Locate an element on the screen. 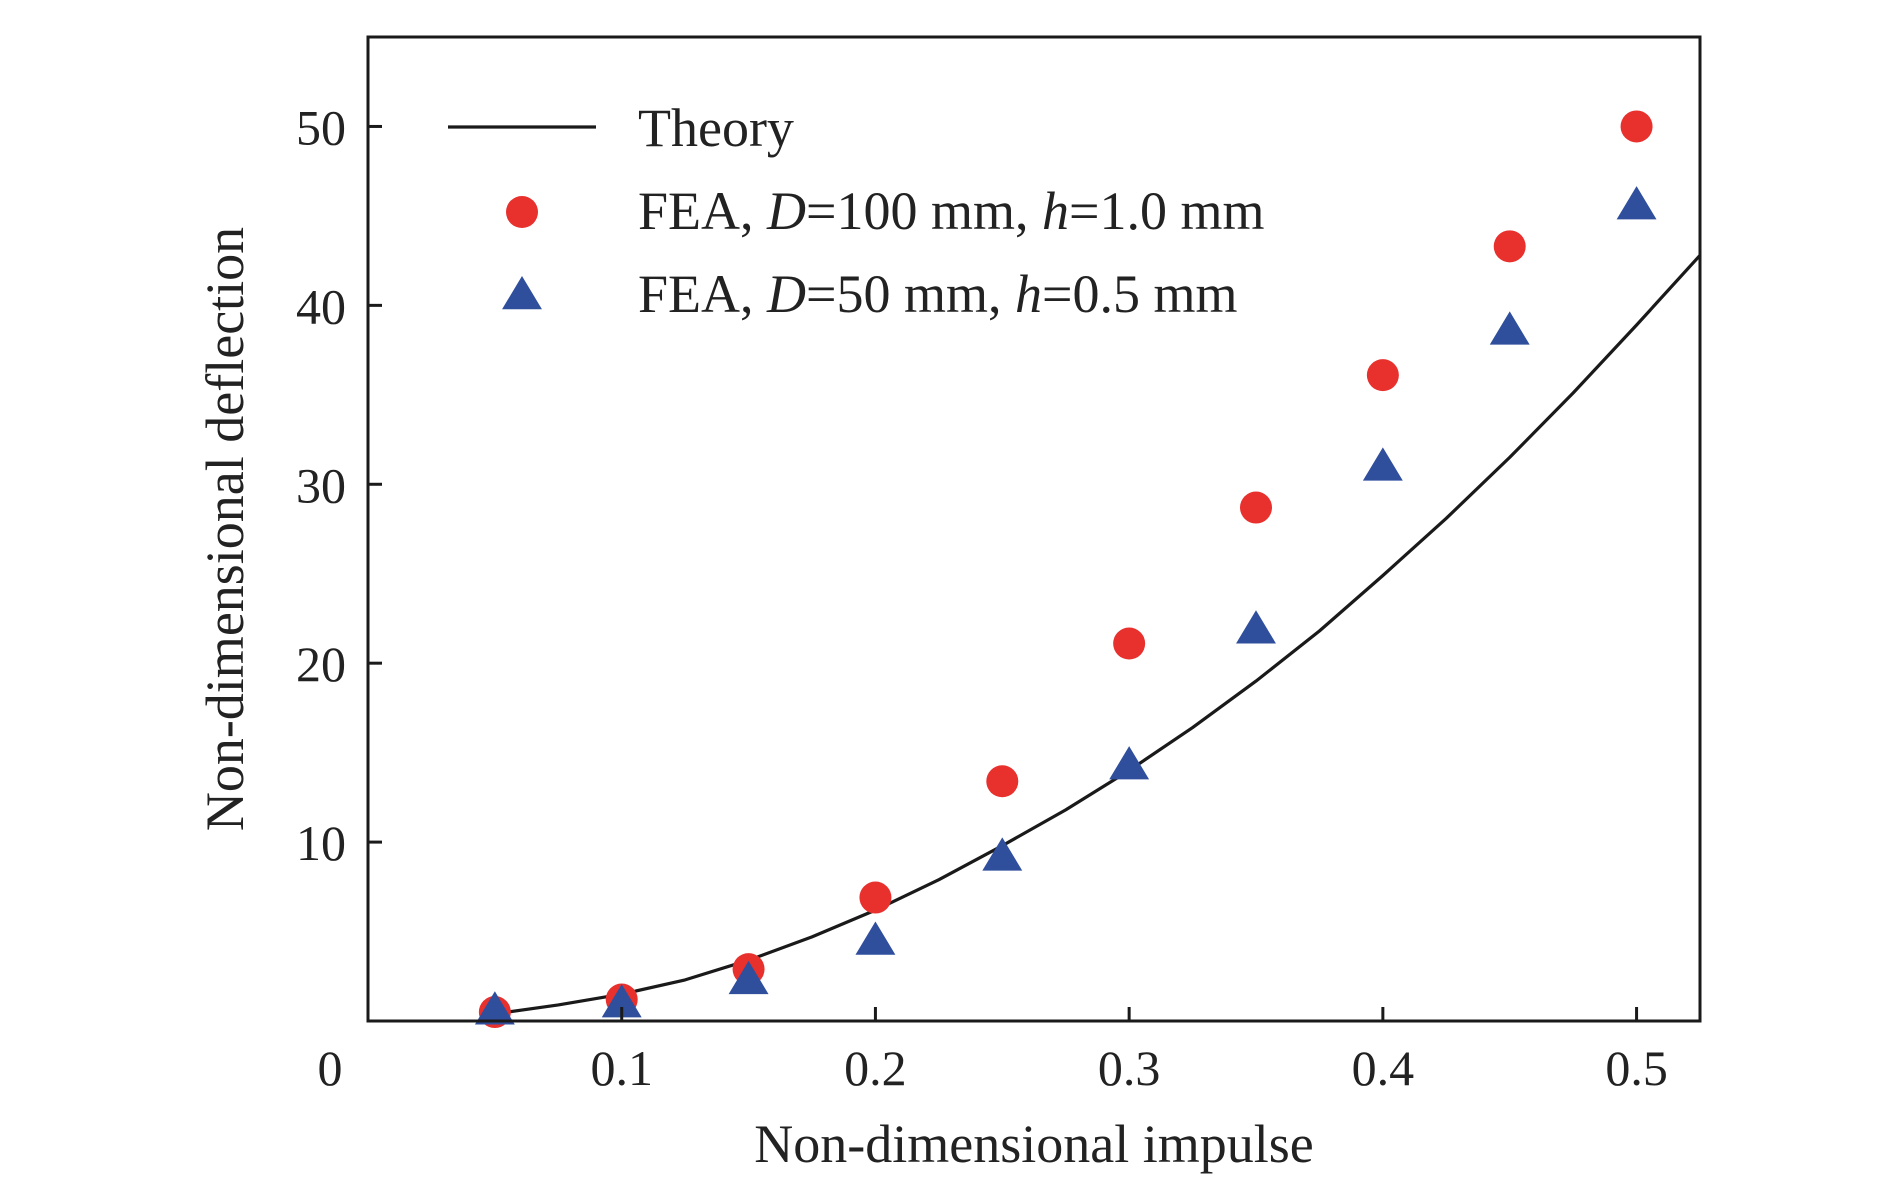 The height and width of the screenshot is (1187, 1890). legend-label: FEA, D=100 mm, h=1.0 mm is located at coordinates (951, 211).